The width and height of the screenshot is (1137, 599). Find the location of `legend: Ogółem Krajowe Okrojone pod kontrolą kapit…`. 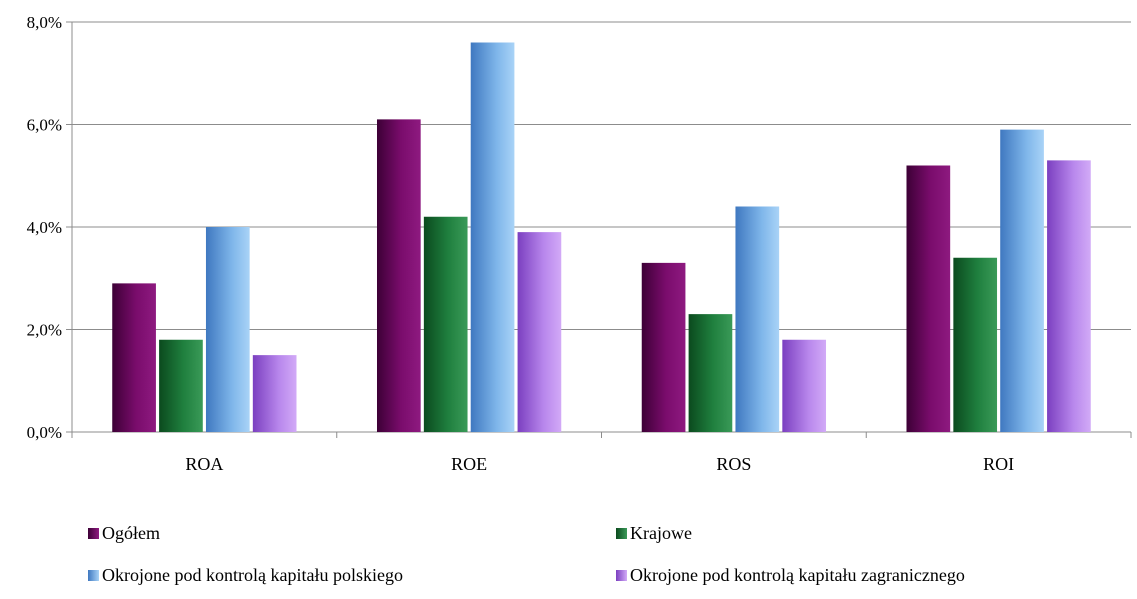

legend: Ogółem Krajowe Okrojone pod kontrolą kapit… is located at coordinates (608, 558).